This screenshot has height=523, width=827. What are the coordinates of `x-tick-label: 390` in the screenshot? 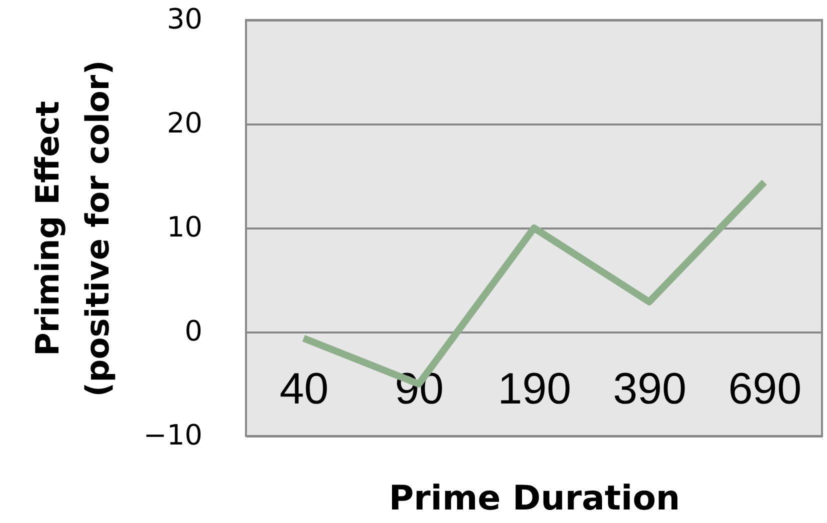 It's located at (649, 389).